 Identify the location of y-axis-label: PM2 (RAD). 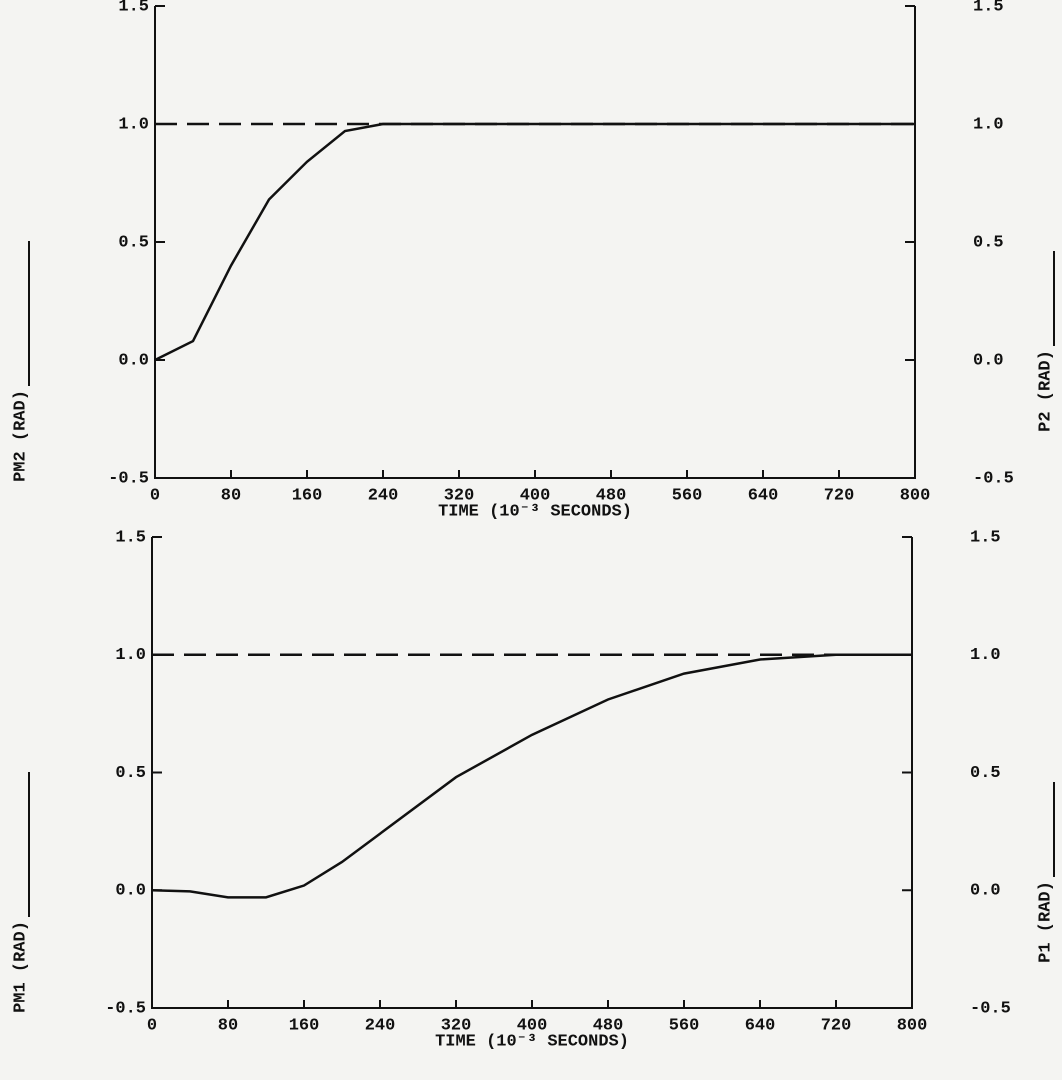
(20, 436).